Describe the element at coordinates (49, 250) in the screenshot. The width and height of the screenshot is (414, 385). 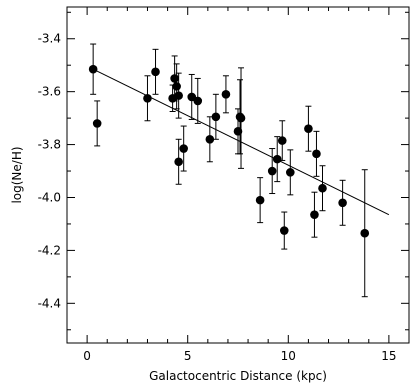
I see `y-tick-label: -4.2` at that location.